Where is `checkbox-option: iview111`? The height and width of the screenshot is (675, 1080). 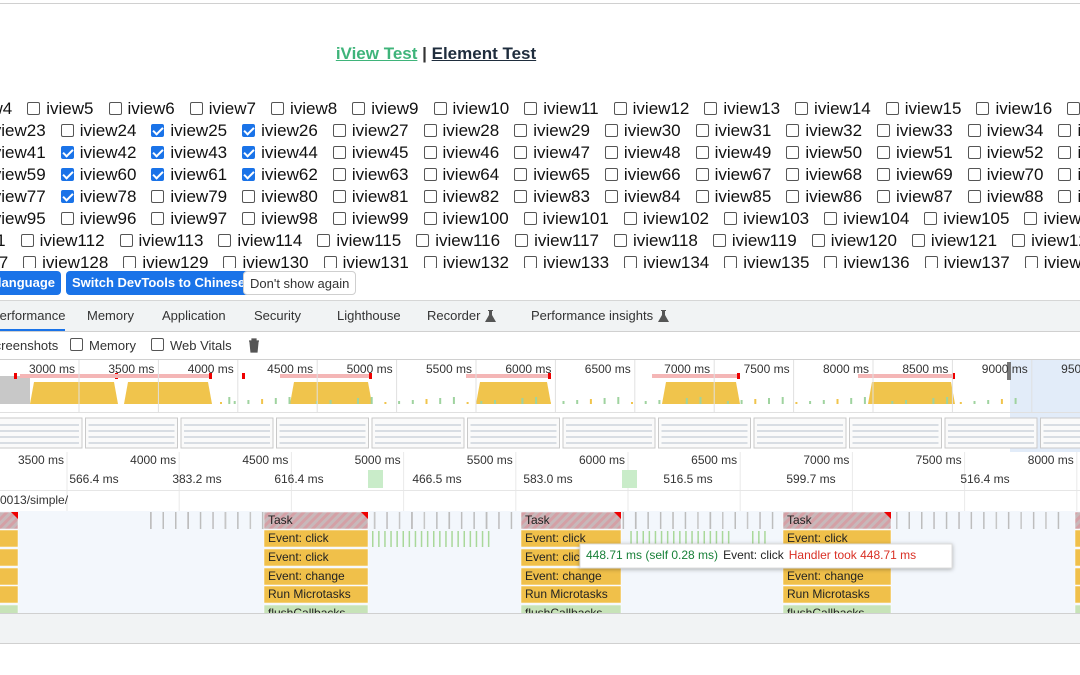
checkbox-option: iview111 is located at coordinates (3, 241).